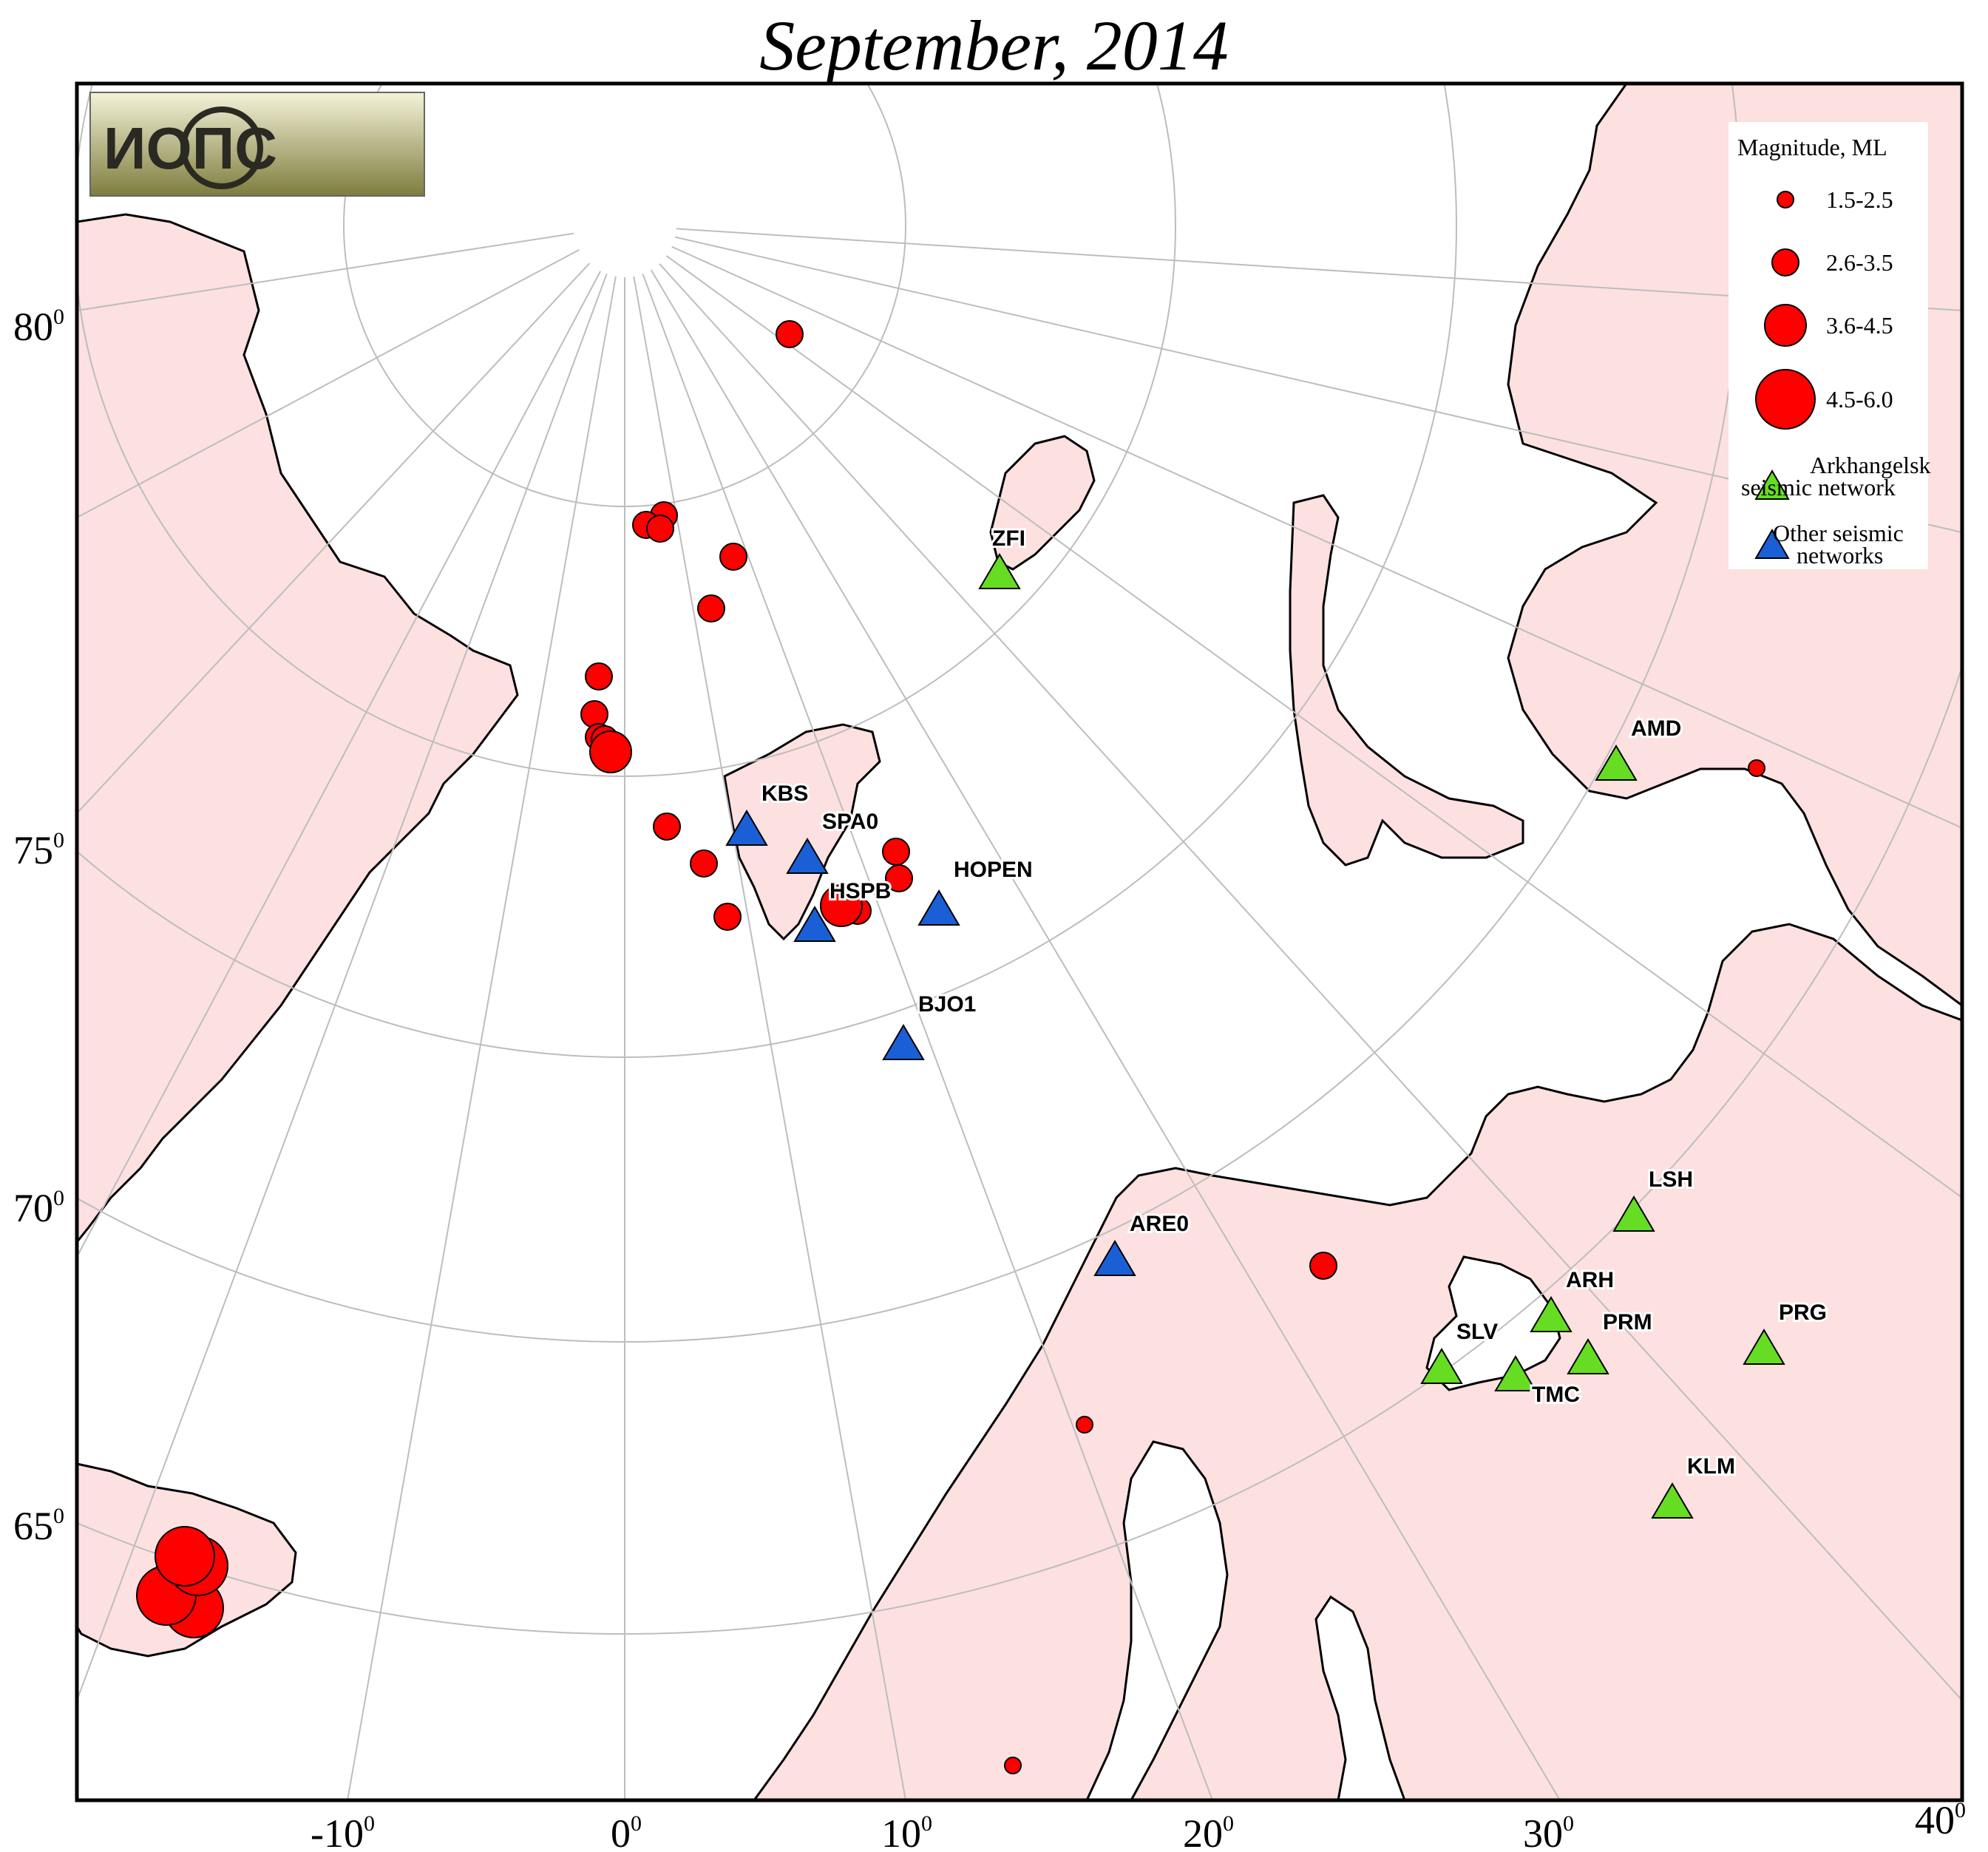 The height and width of the screenshot is (1852, 1988). I want to click on latitude-labels: 800 750 700 650, so click(38, 927).